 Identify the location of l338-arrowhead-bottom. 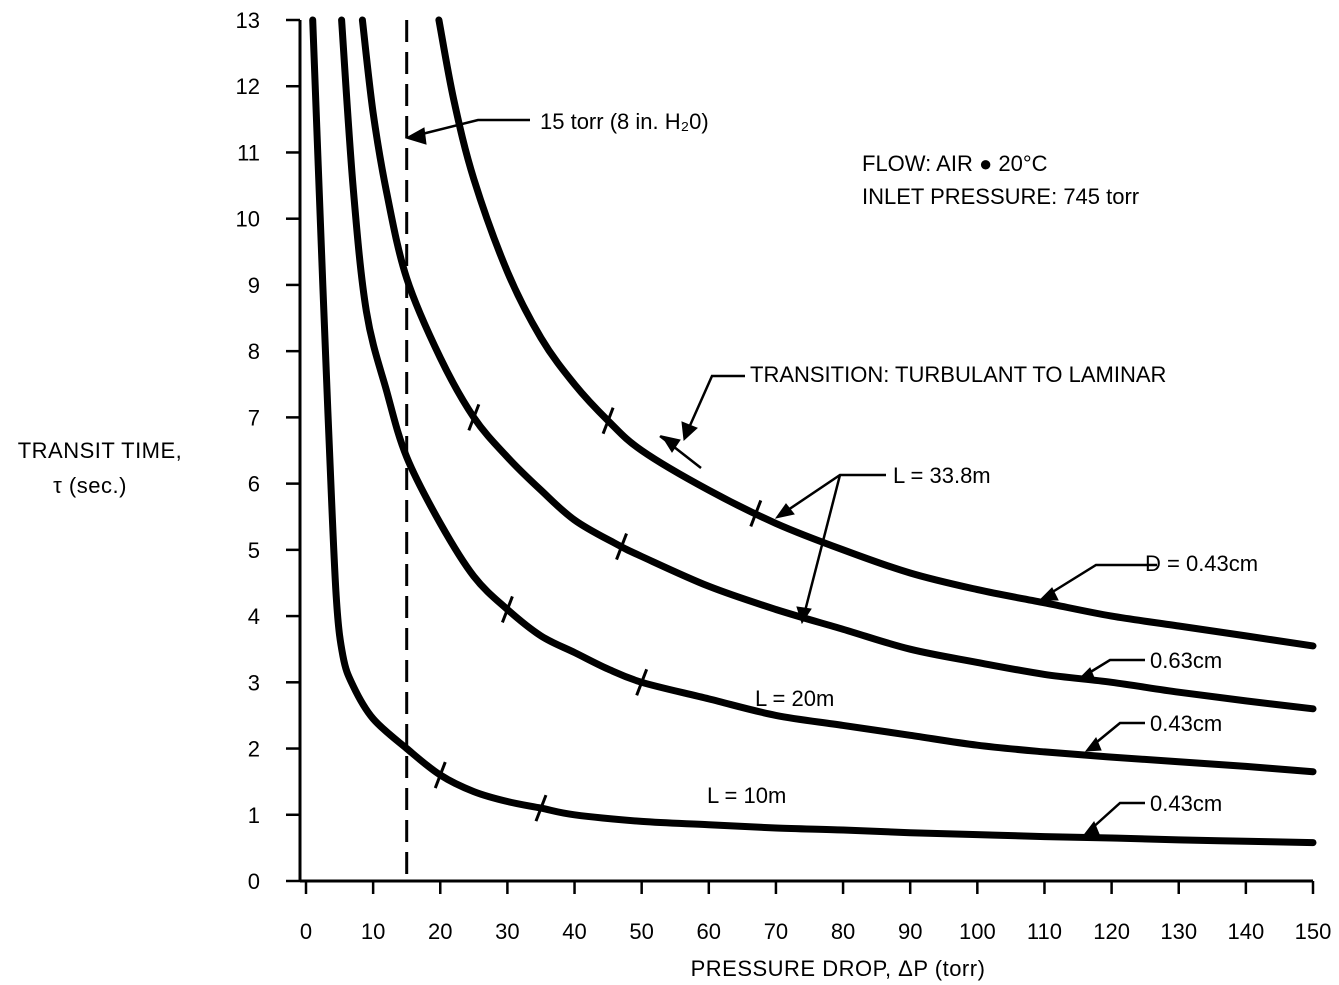
(804, 615).